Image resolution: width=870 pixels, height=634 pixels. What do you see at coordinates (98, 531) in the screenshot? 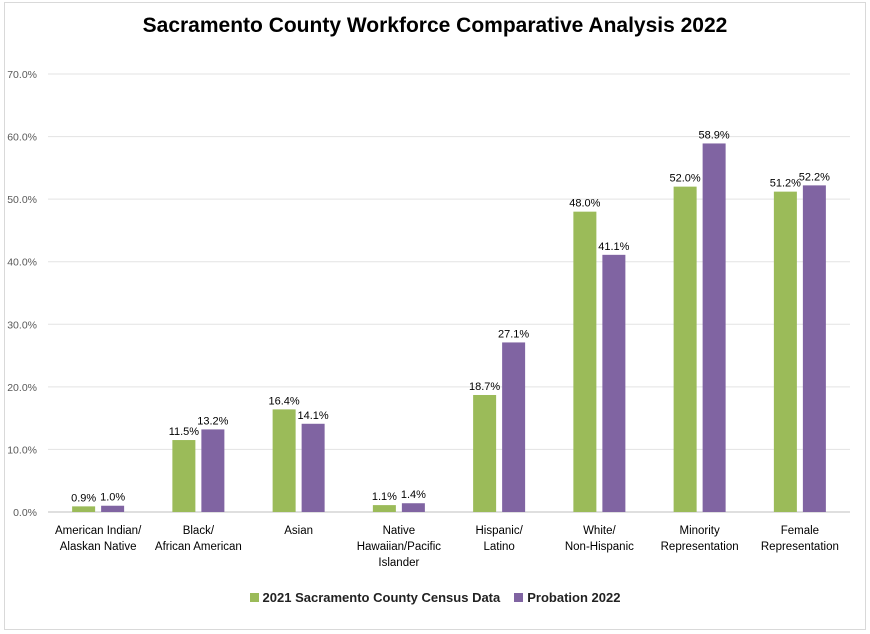
I see `x-tick-label: American Indian/` at bounding box center [98, 531].